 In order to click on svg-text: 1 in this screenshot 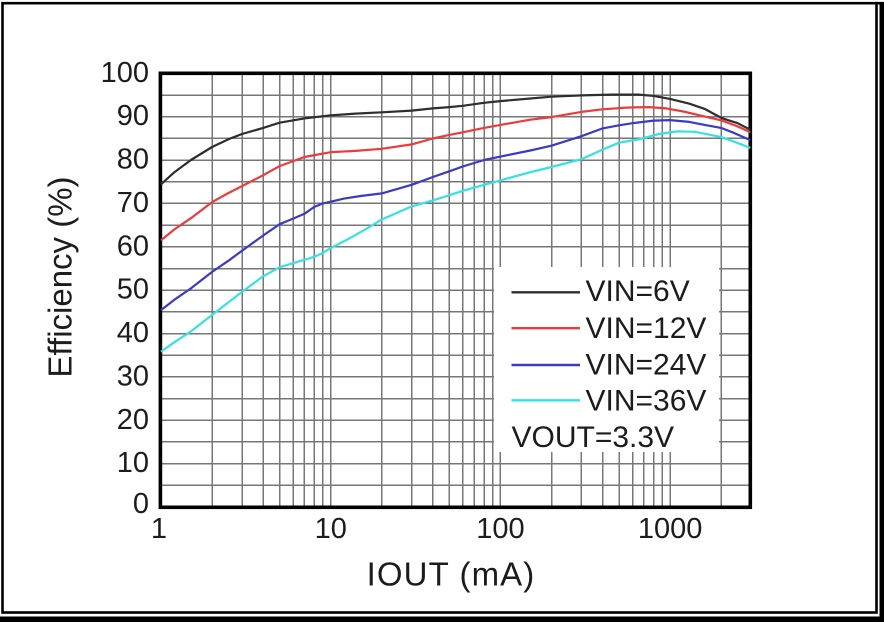, I will do `click(159, 529)`.